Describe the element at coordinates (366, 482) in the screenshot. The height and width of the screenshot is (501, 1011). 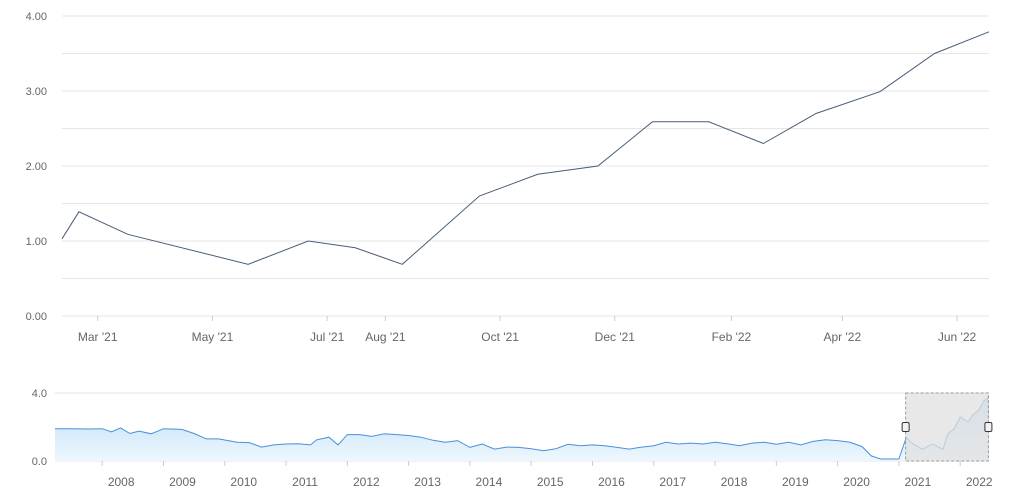
I see `navigator-x-tick-label: 2012` at that location.